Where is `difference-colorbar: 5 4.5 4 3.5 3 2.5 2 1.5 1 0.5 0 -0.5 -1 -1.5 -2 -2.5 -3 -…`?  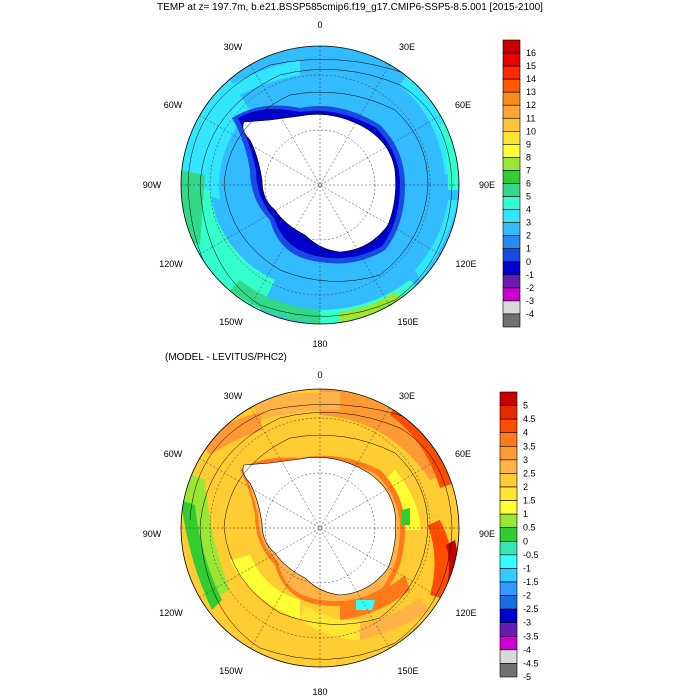
difference-colorbar: 5 4.5 4 3.5 3 2.5 2 1.5 1 0.5 0 -0.5 -1 -1.5 -2 -2.5 -3 -… is located at coordinates (519, 536).